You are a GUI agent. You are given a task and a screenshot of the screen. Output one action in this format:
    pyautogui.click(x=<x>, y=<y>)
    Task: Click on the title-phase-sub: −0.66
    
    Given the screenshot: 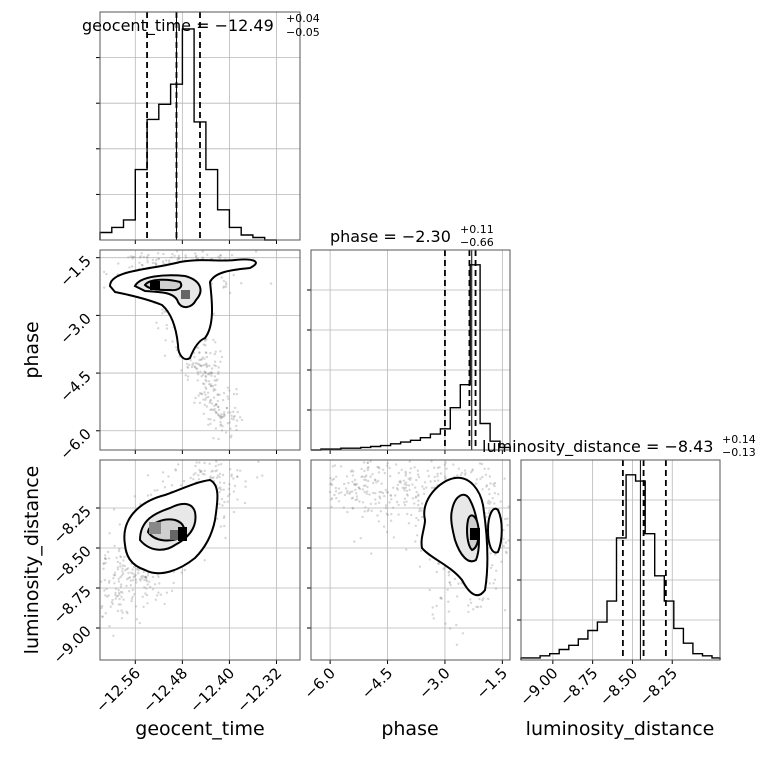 What is the action you would take?
    pyautogui.click(x=477, y=242)
    